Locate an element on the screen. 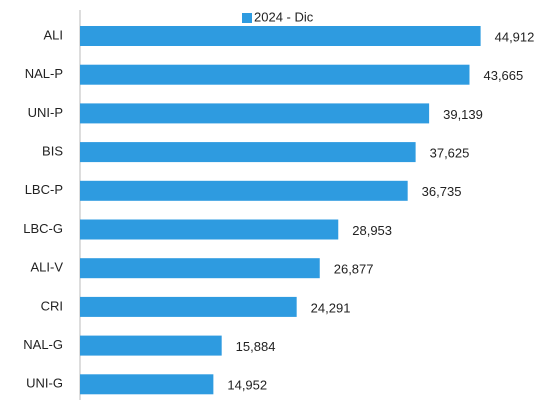  y-tick-label: ALI is located at coordinates (53, 34).